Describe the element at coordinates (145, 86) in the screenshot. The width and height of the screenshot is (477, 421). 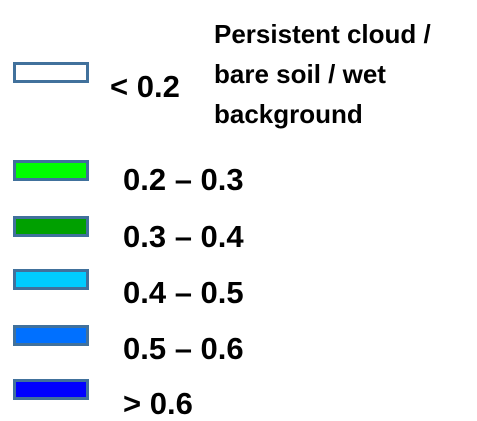
I see `legend-label: < 0.2` at that location.